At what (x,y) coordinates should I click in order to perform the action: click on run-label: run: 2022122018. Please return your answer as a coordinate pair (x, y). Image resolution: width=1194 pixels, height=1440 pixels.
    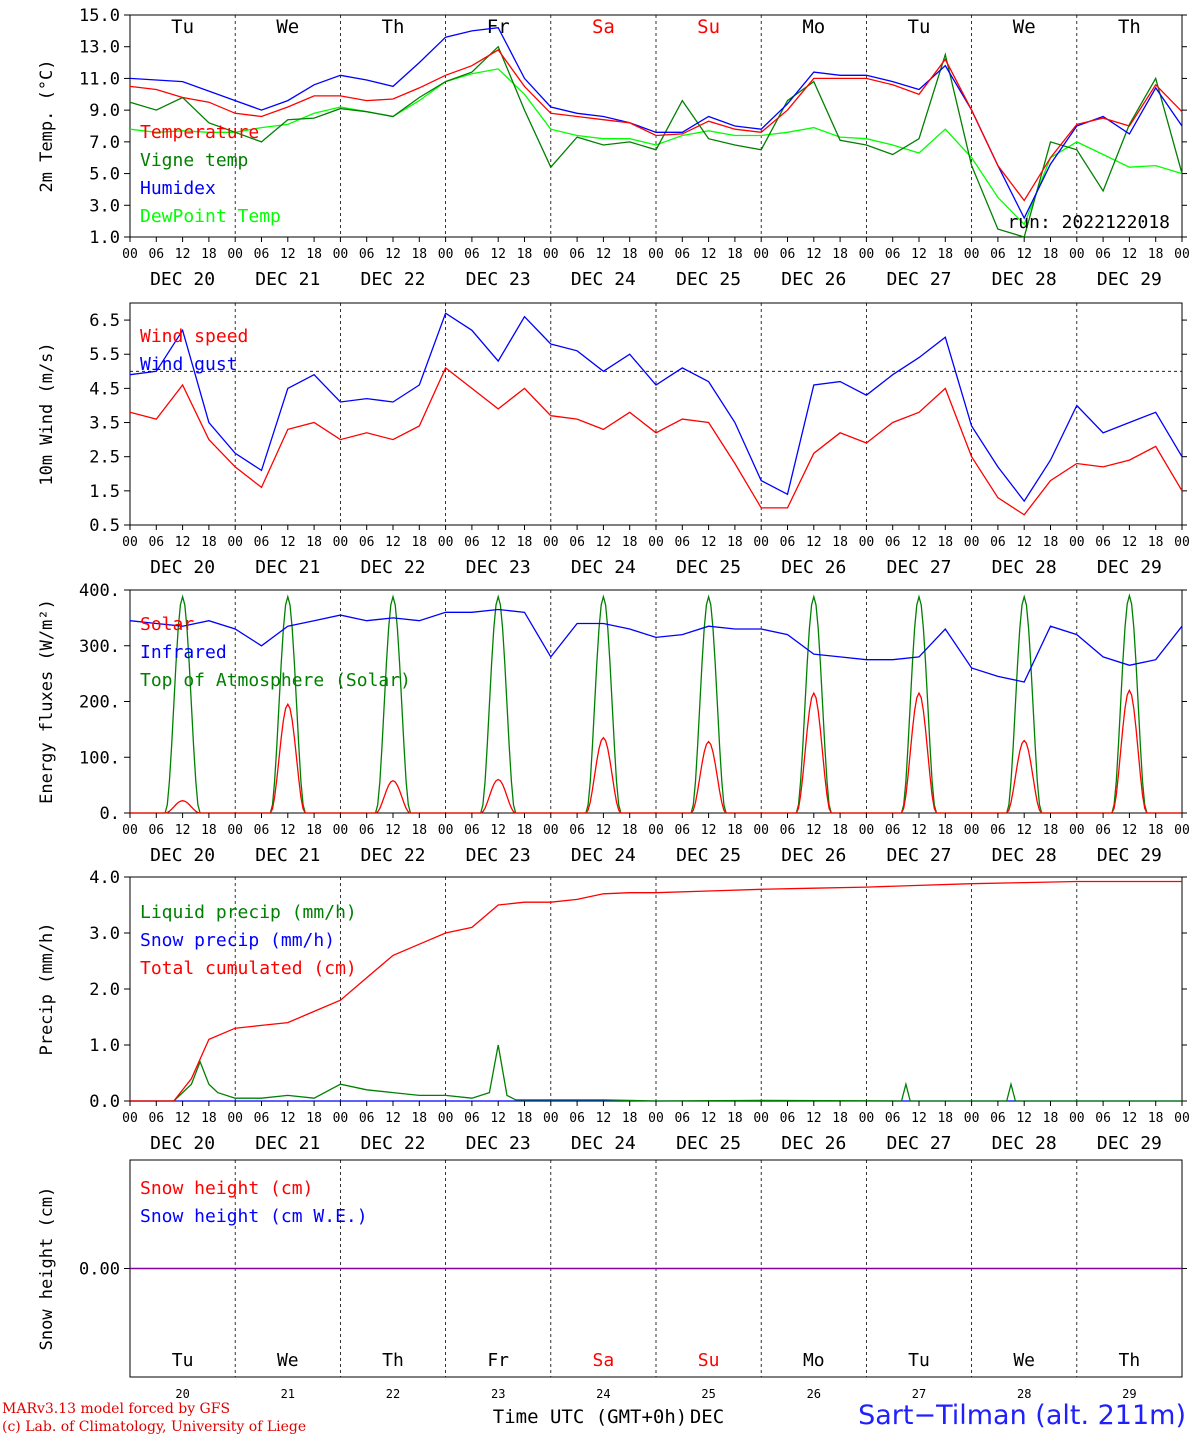
    Looking at the image, I should click on (1088, 222).